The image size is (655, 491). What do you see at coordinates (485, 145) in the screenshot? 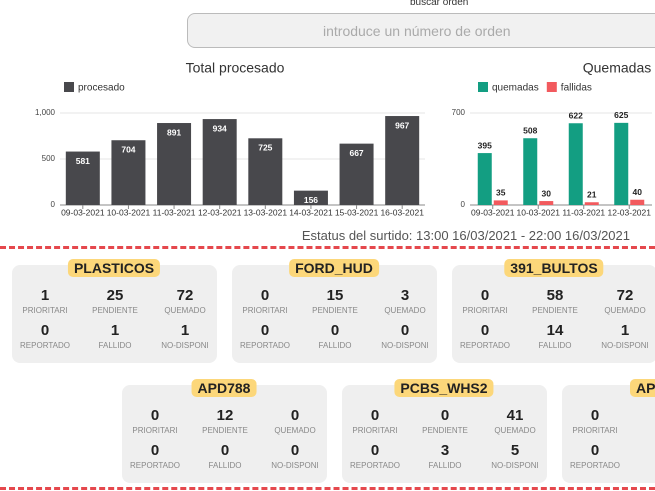
I see `value-label: 395` at bounding box center [485, 145].